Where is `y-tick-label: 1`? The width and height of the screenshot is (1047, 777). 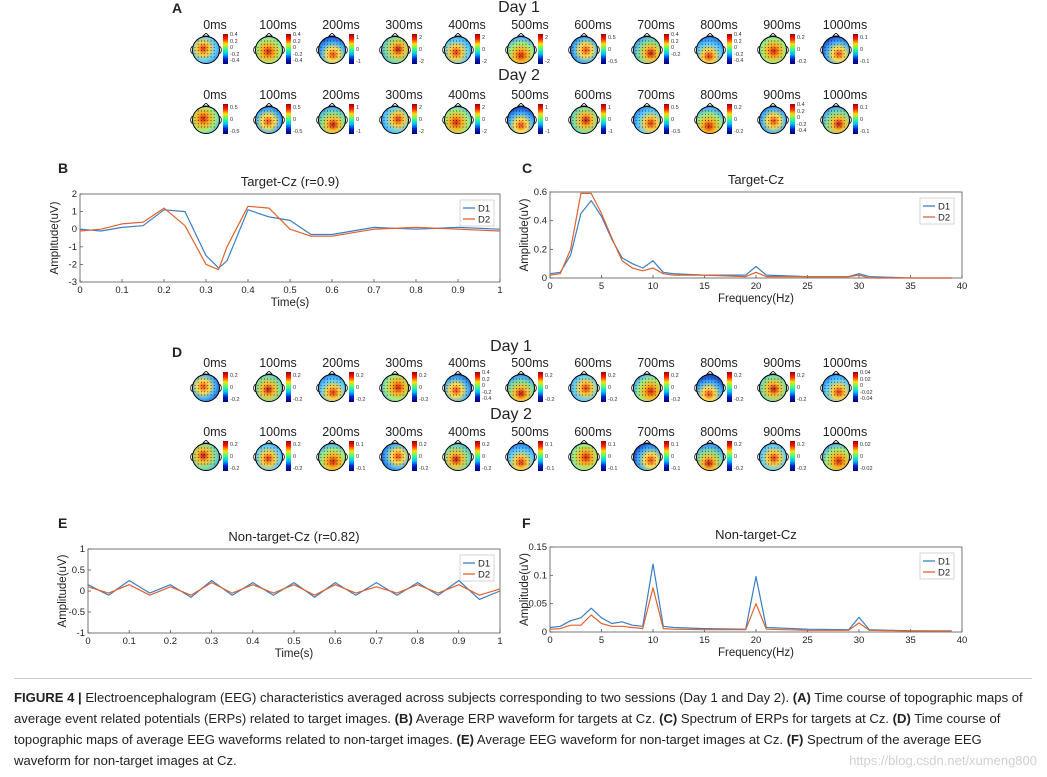
y-tick-label: 1 is located at coordinates (82, 549).